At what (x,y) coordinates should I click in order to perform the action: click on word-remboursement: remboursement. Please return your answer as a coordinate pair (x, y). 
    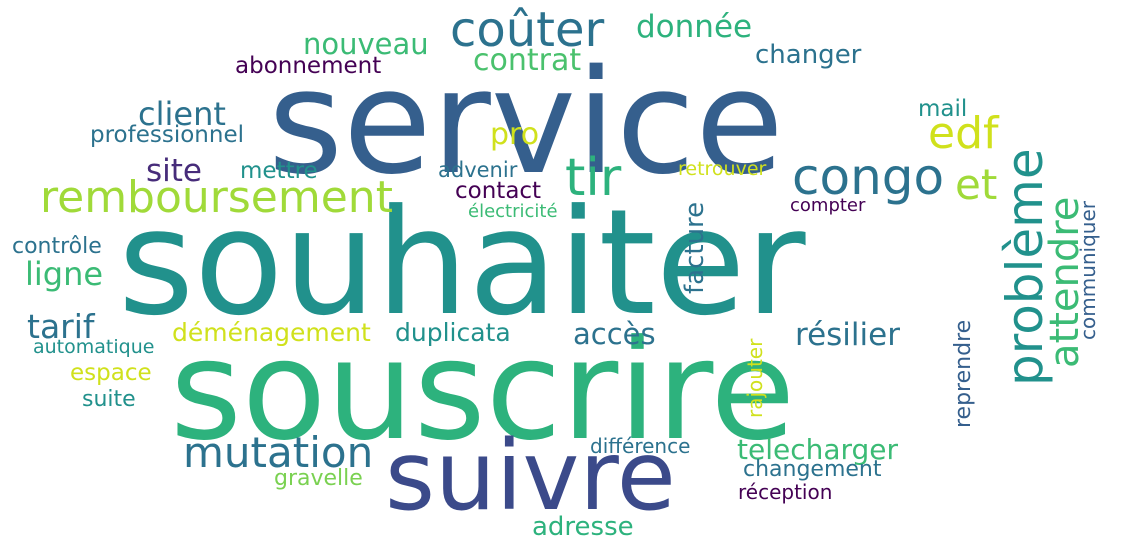
    Looking at the image, I should click on (216, 197).